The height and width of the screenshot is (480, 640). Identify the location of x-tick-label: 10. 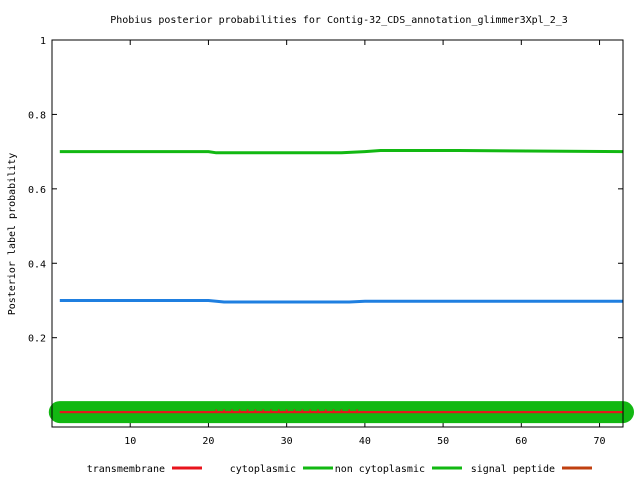
(130, 441).